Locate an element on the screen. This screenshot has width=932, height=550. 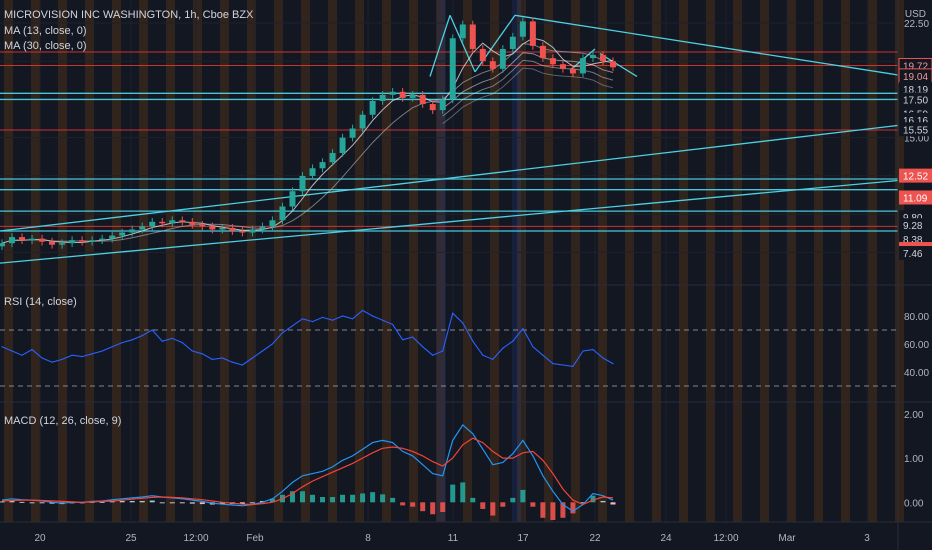
price-label: 9.28 is located at coordinates (913, 226).